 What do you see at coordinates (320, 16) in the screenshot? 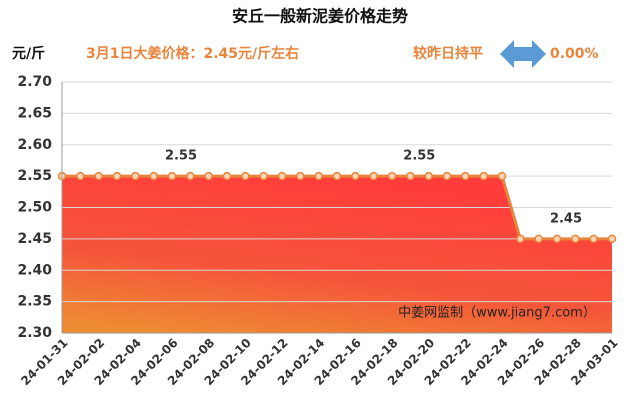
I see `chart-title: 安丘一般新泥姜价格走势` at bounding box center [320, 16].